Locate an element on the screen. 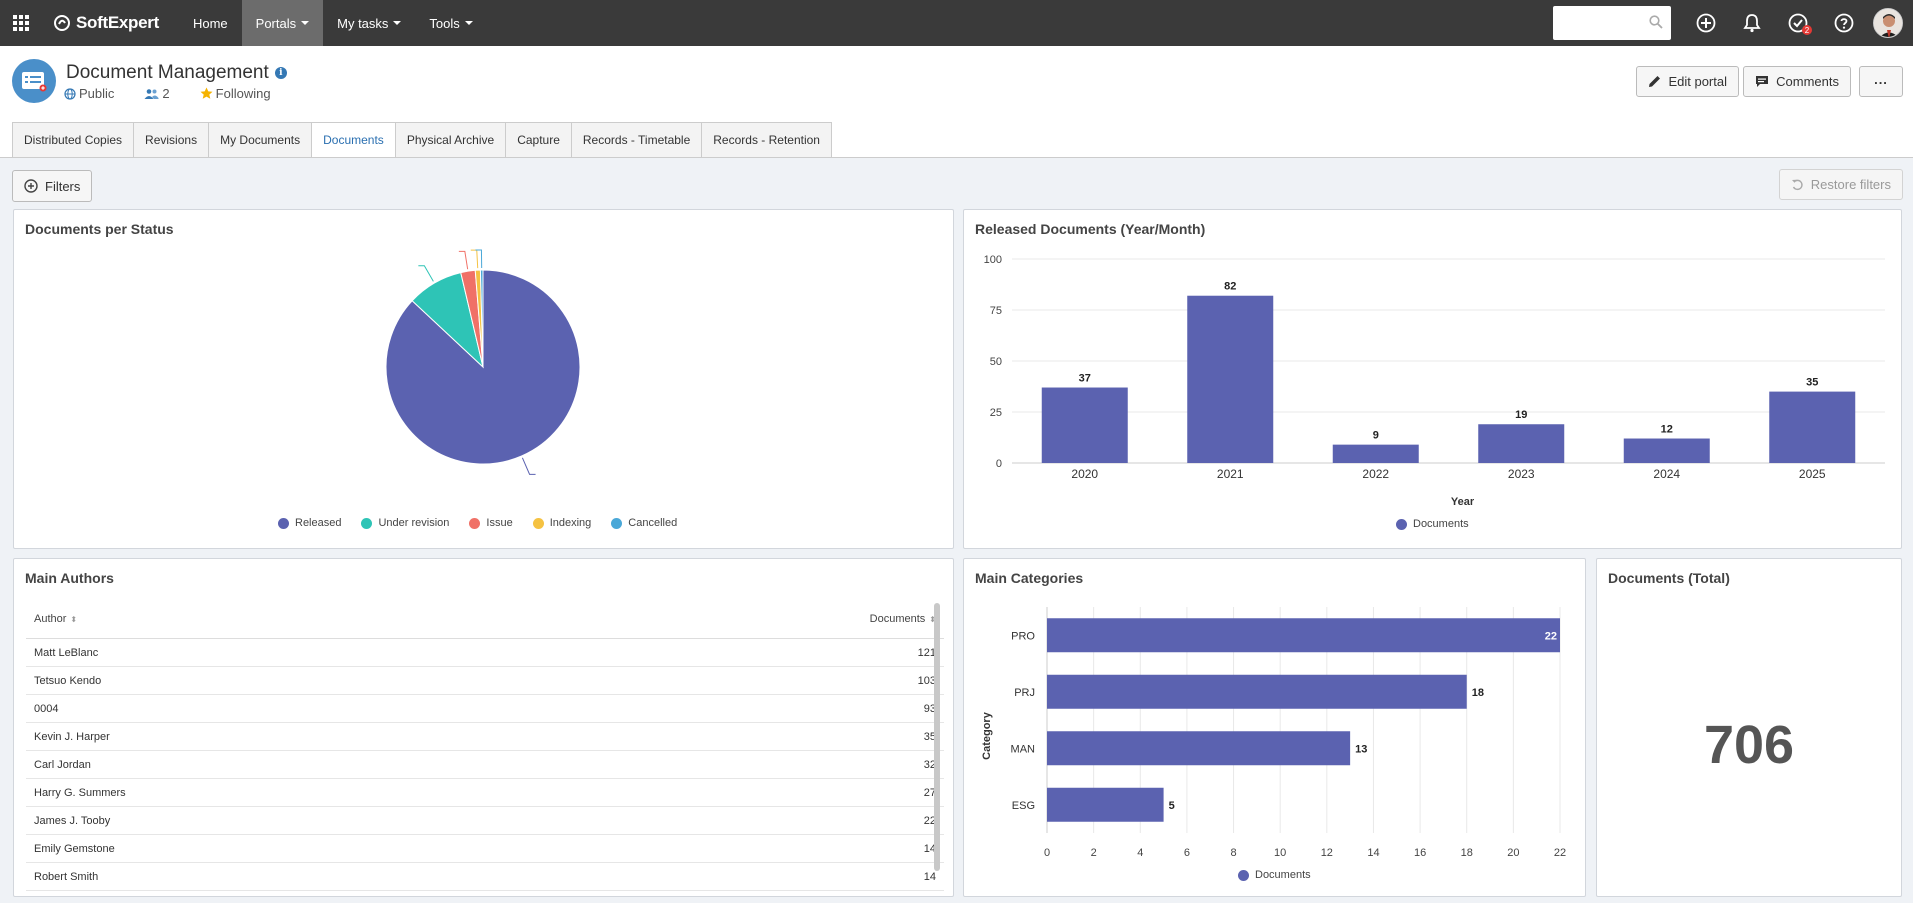 The image size is (1913, 903). legend-item: Under revision is located at coordinates (405, 523).